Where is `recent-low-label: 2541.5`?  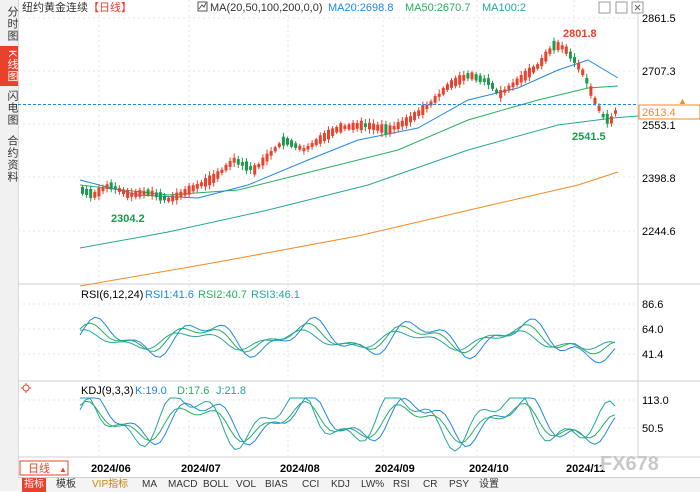 recent-low-label: 2541.5 is located at coordinates (589, 137).